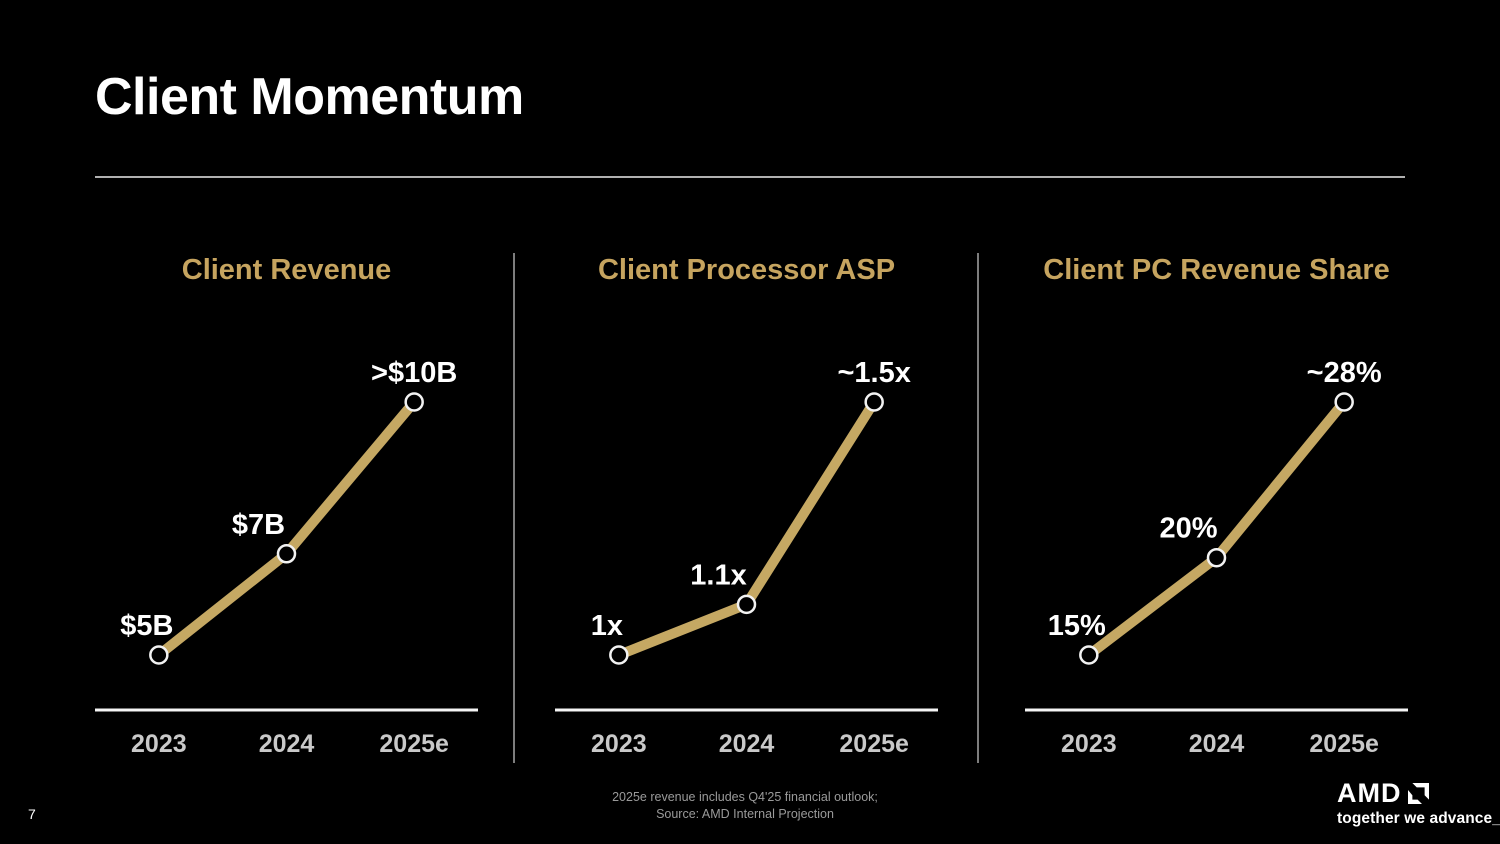 Image resolution: width=1500 pixels, height=844 pixels. I want to click on data-point-label: 1.1x, so click(718, 575).